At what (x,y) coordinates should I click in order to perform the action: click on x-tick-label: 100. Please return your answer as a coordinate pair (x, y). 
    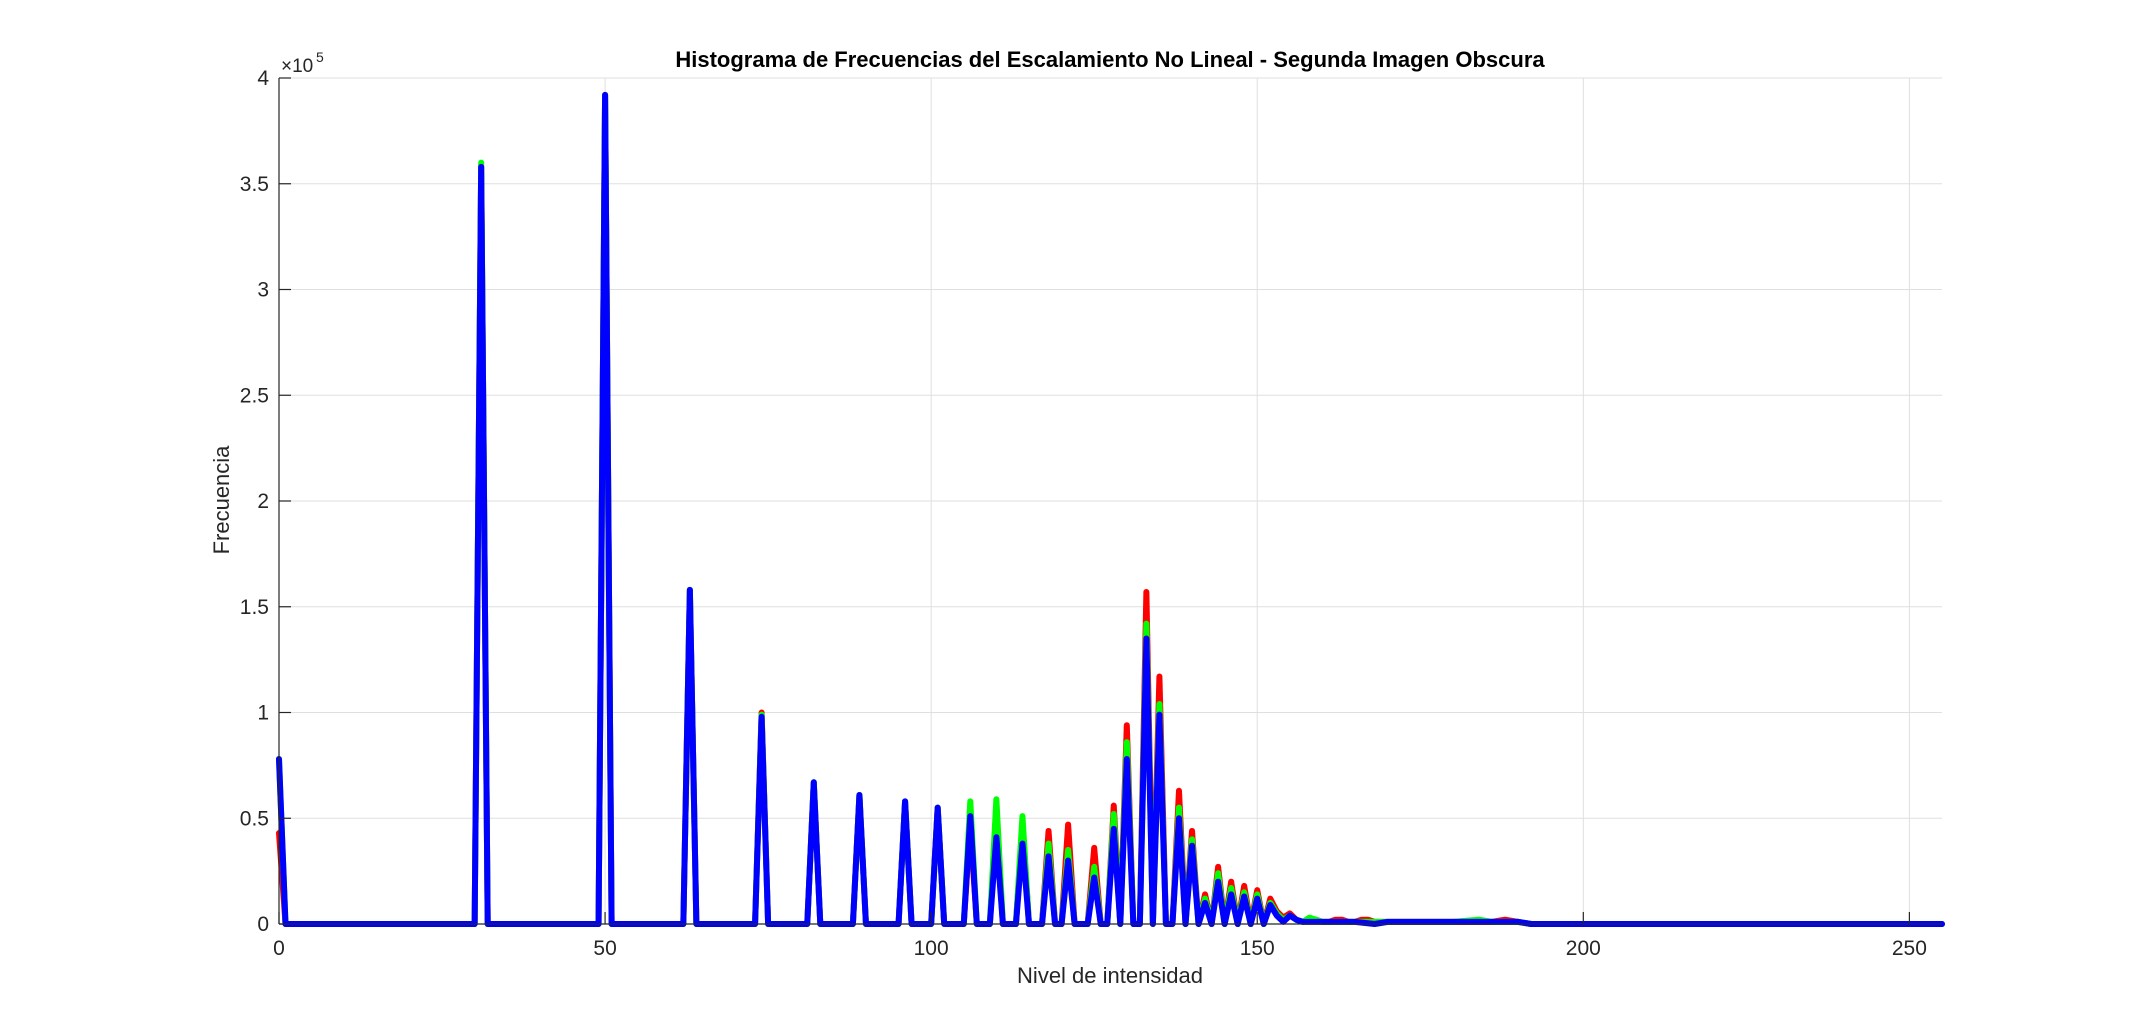
    Looking at the image, I should click on (931, 948).